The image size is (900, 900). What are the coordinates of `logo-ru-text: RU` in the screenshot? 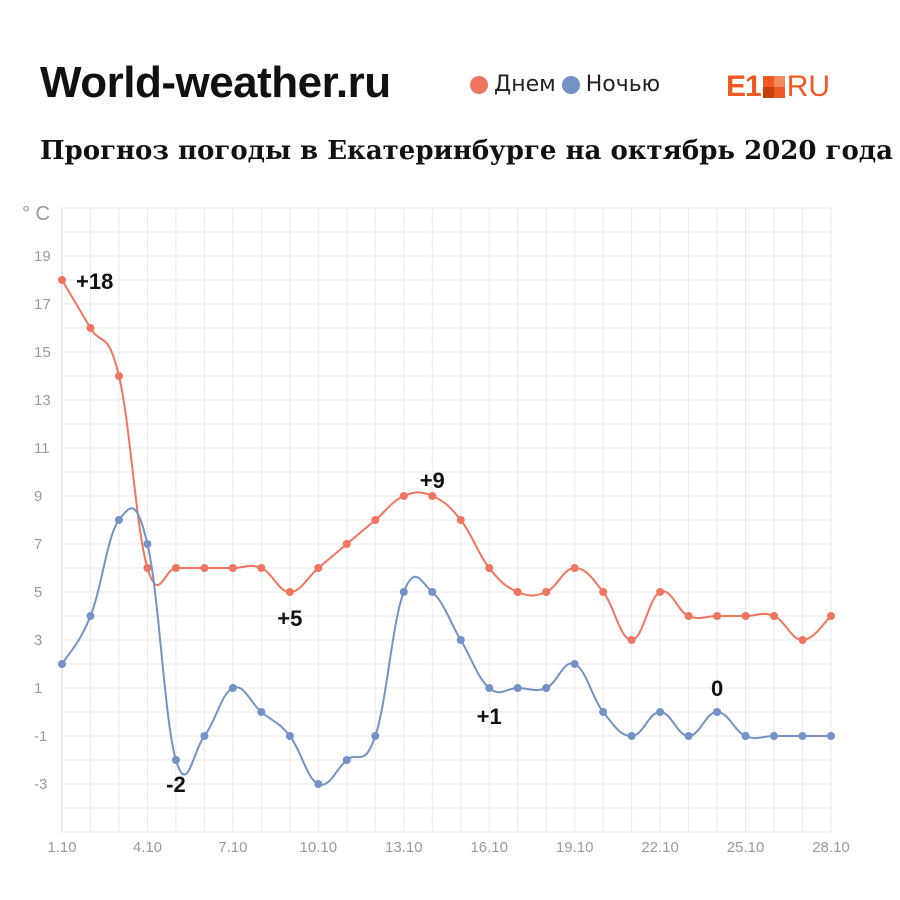 It's located at (808, 86).